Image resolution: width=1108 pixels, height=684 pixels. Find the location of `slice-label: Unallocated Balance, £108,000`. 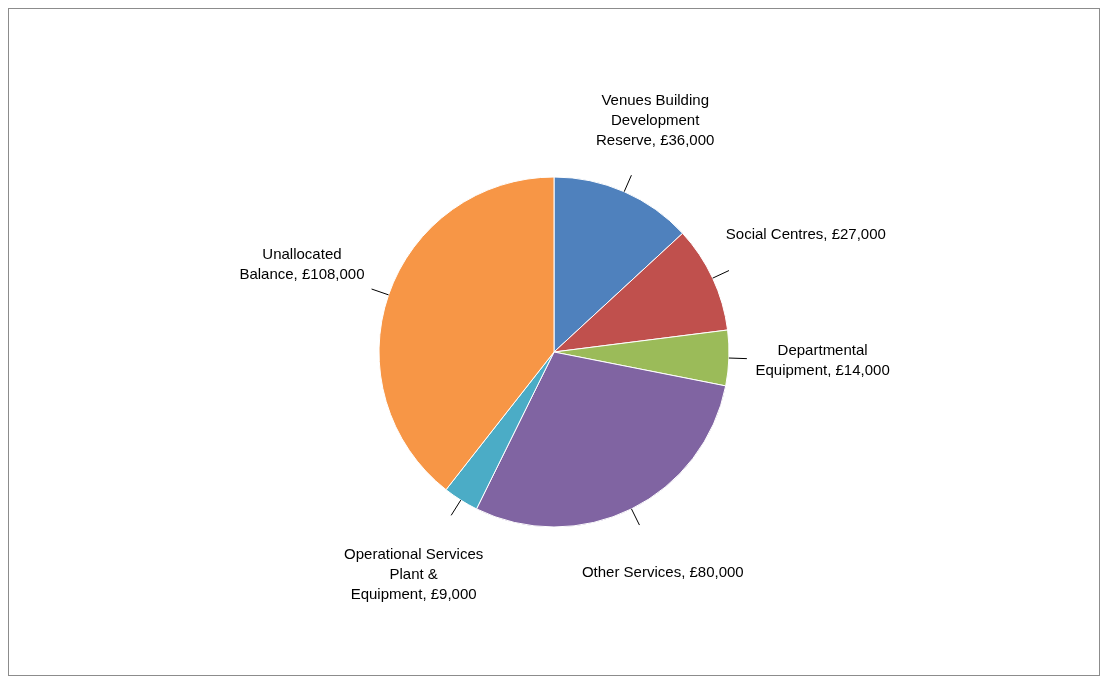

slice-label: Unallocated Balance, £108,000 is located at coordinates (302, 264).